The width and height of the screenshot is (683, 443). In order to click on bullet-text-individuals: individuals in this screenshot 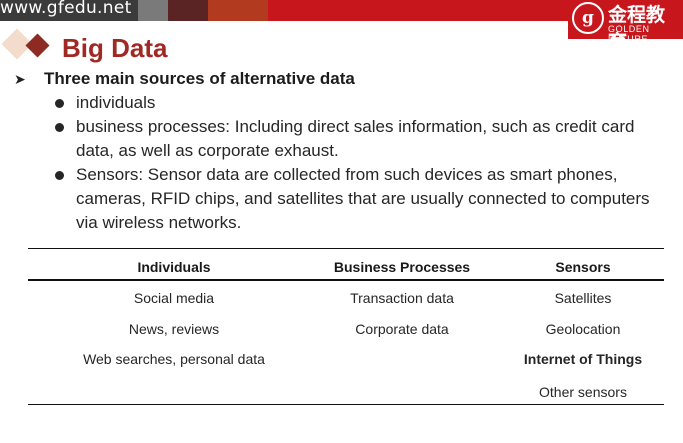, I will do `click(376, 103)`.